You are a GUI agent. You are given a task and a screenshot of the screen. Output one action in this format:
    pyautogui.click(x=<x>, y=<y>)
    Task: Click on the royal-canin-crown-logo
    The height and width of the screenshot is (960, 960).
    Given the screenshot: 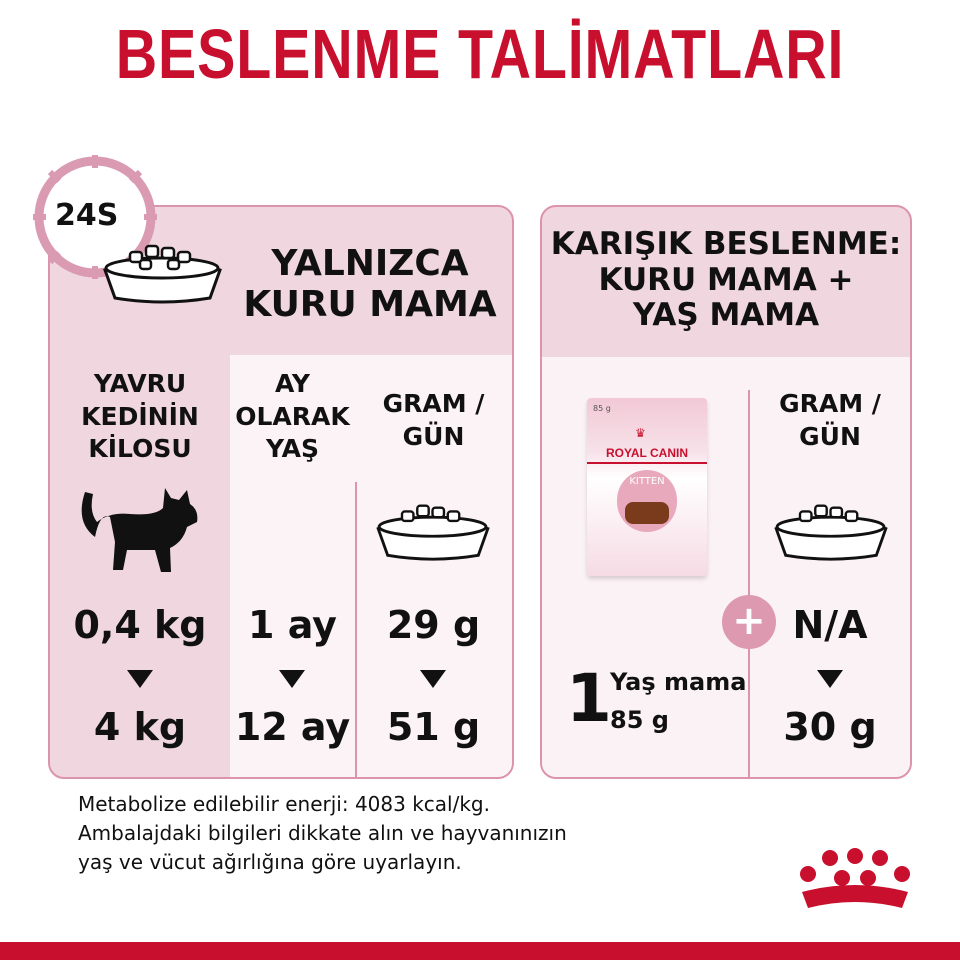 What is the action you would take?
    pyautogui.click(x=855, y=878)
    